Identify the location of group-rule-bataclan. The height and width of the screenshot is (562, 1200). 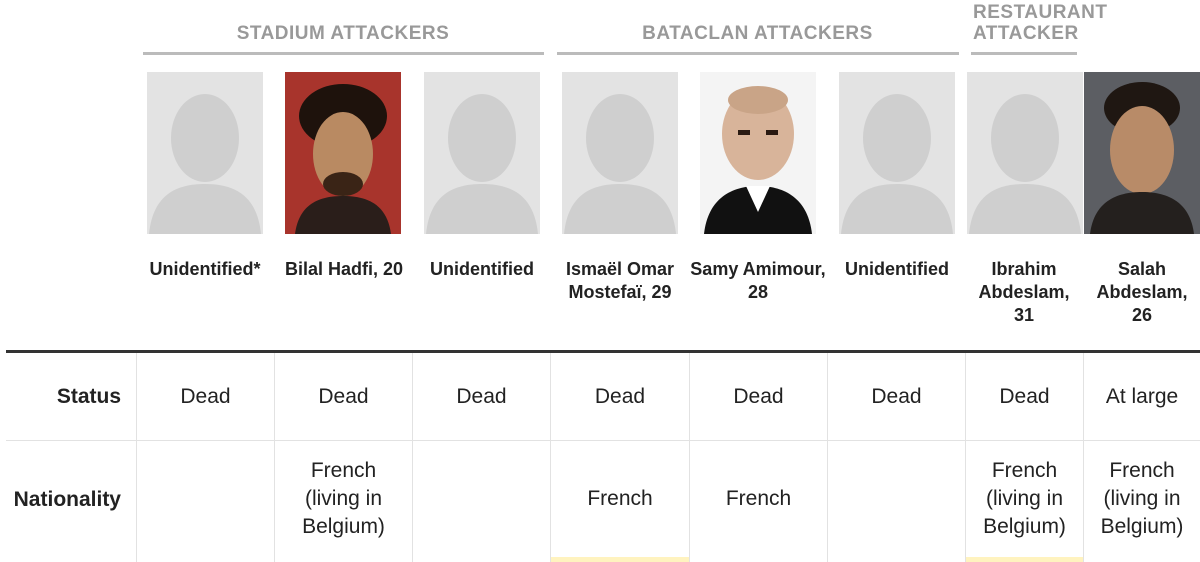
(758, 53).